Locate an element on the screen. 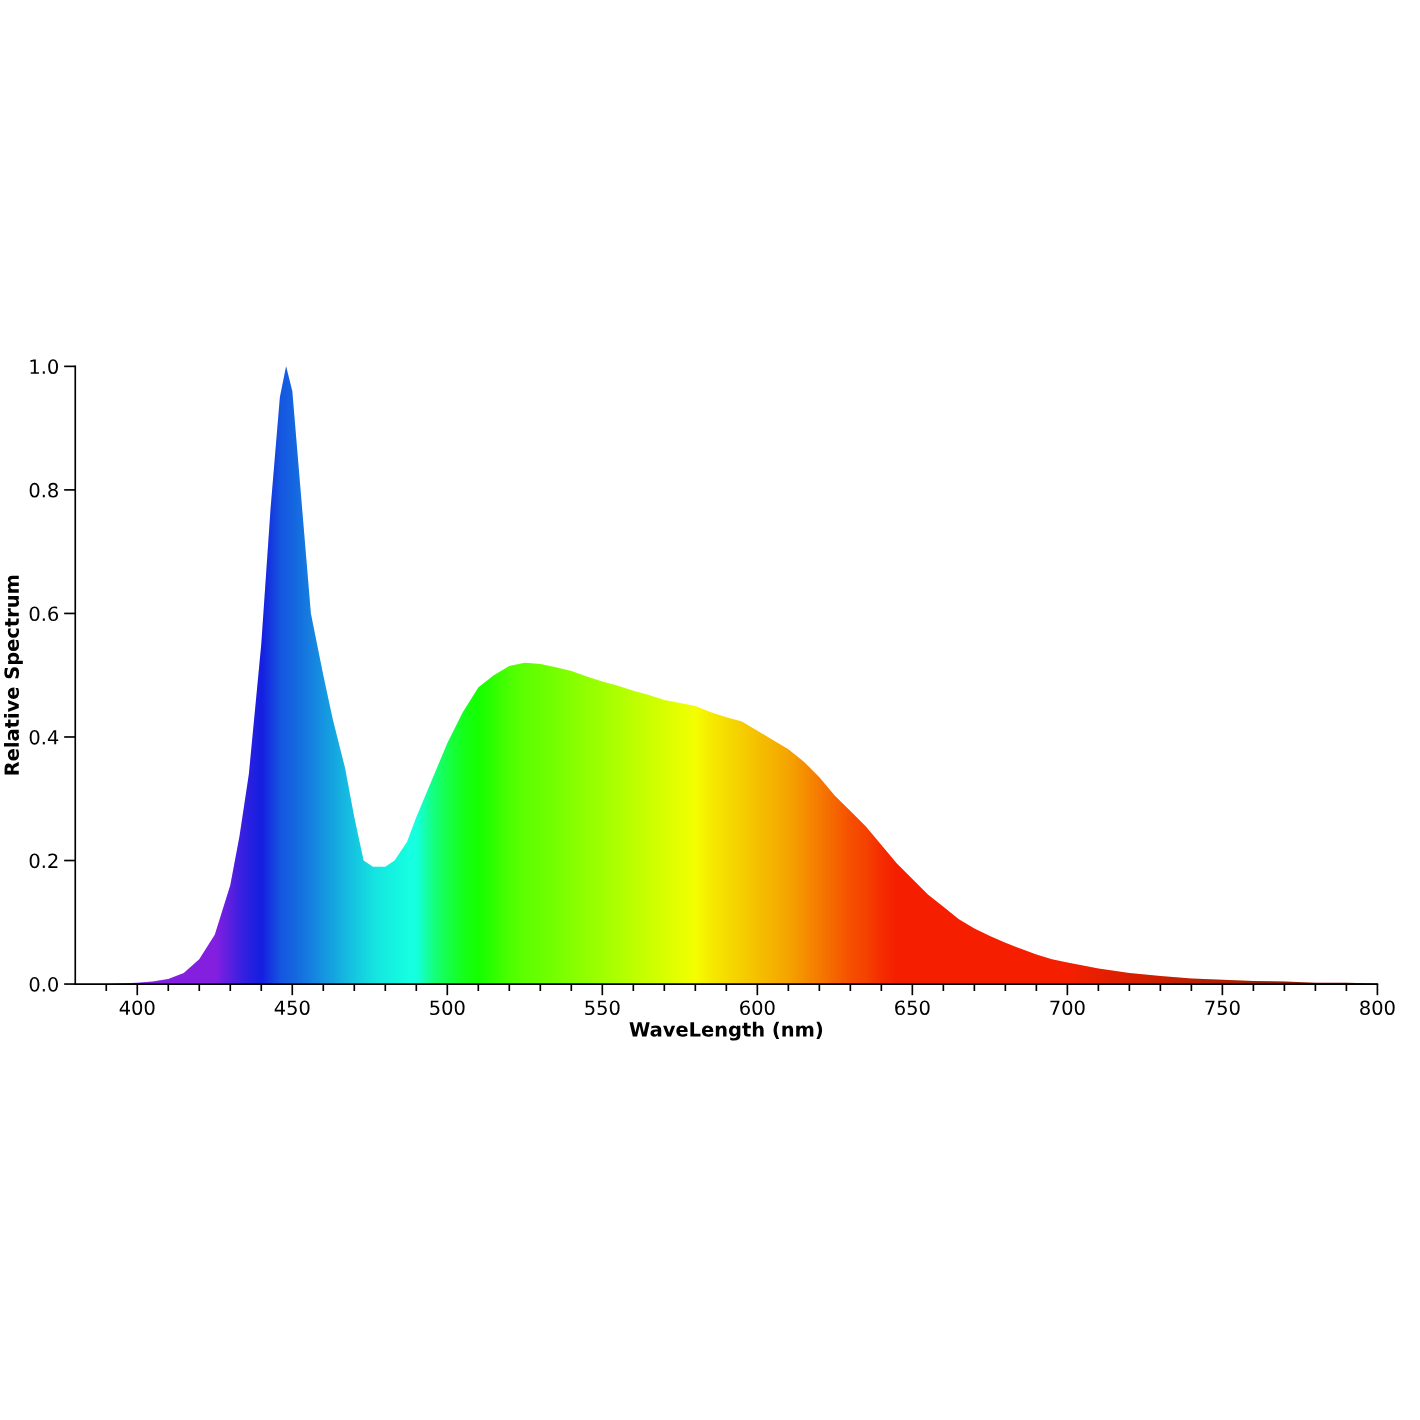 The image size is (1420, 1420). x-tick-label: 550 is located at coordinates (602, 1008).